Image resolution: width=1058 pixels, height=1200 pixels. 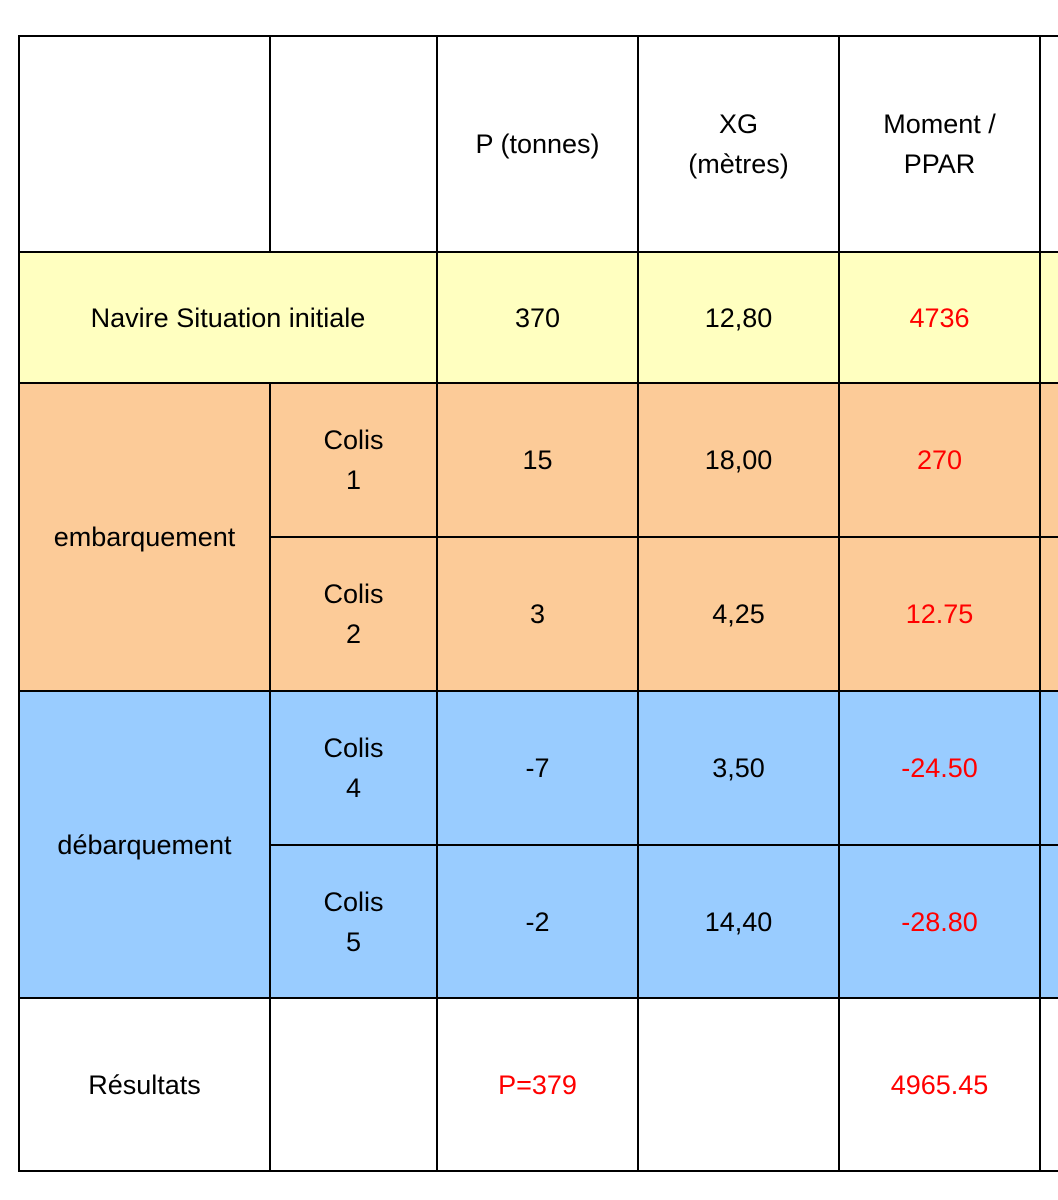 What do you see at coordinates (143, 843) in the screenshot?
I see `debarquement-label: débarquement` at bounding box center [143, 843].